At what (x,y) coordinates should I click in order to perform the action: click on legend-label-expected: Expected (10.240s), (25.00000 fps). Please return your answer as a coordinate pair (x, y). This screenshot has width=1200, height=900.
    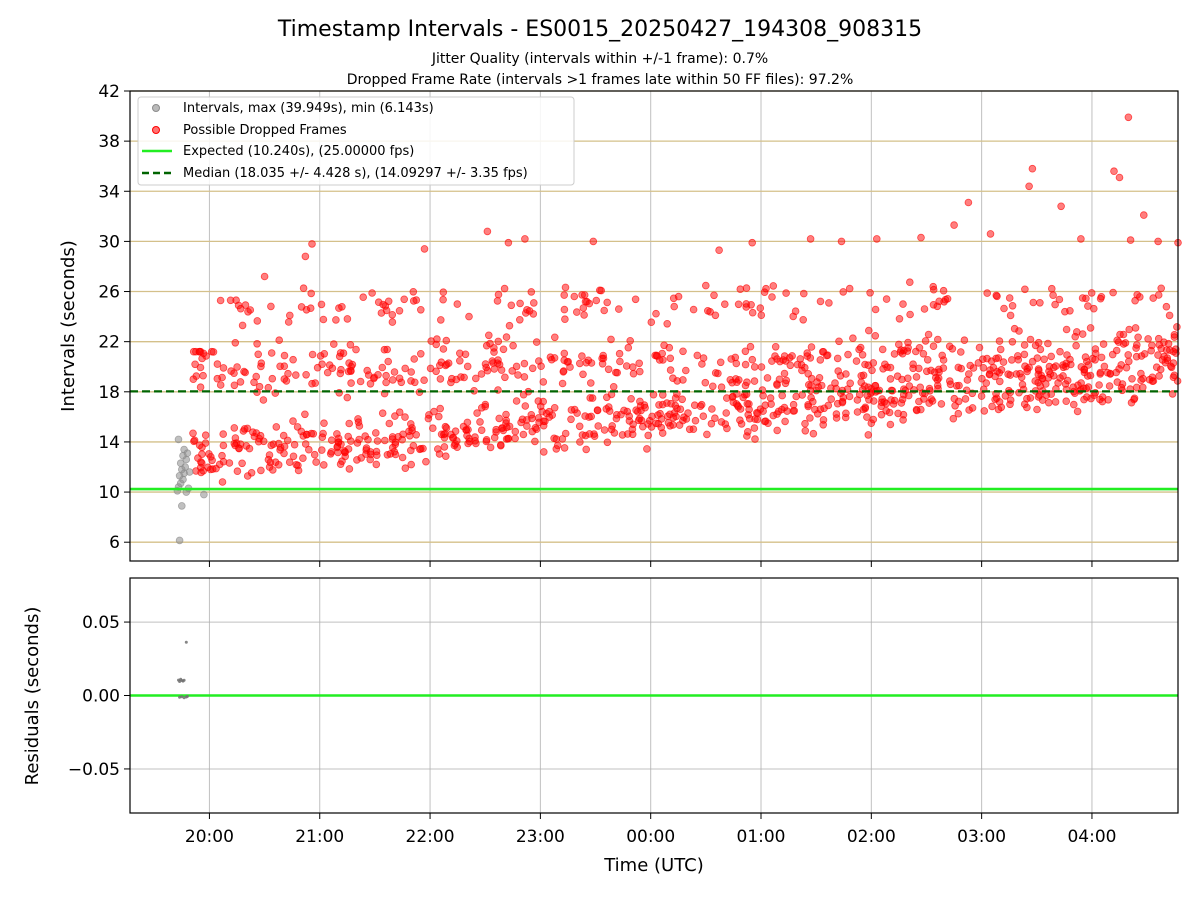
    Looking at the image, I should click on (298, 151).